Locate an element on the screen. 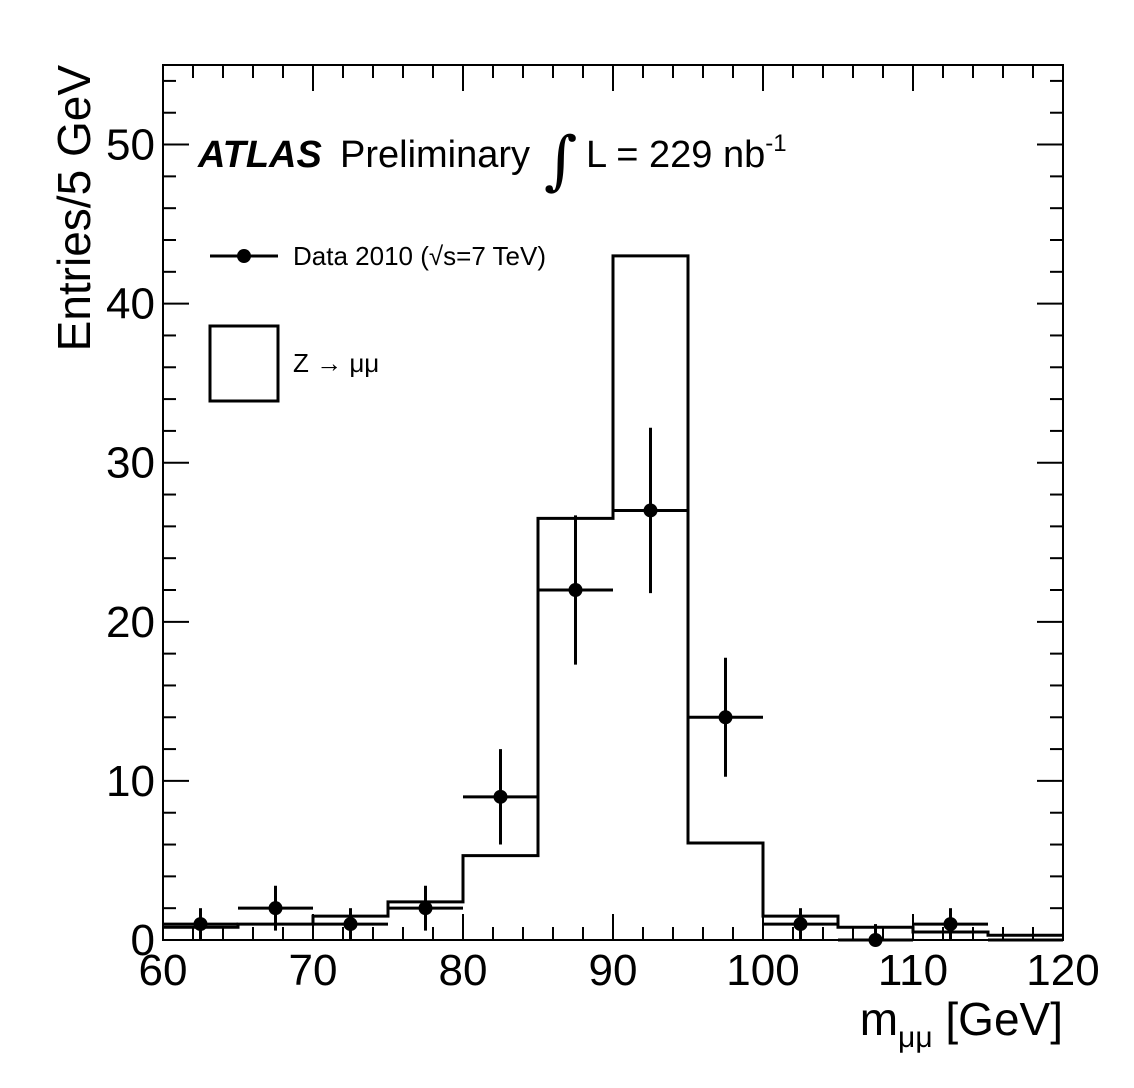 Image resolution: width=1134 pixels, height=1088 pixels. x-tick-label: 60 is located at coordinates (163, 970).